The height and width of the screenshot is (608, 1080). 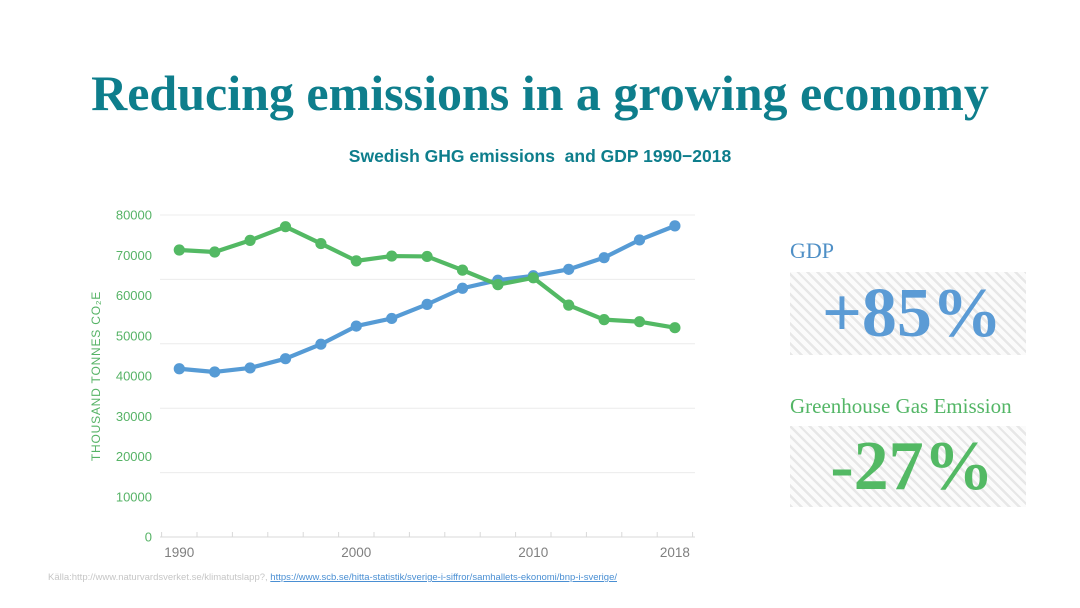 What do you see at coordinates (134, 255) in the screenshot?
I see `y-tick-label: 70000` at bounding box center [134, 255].